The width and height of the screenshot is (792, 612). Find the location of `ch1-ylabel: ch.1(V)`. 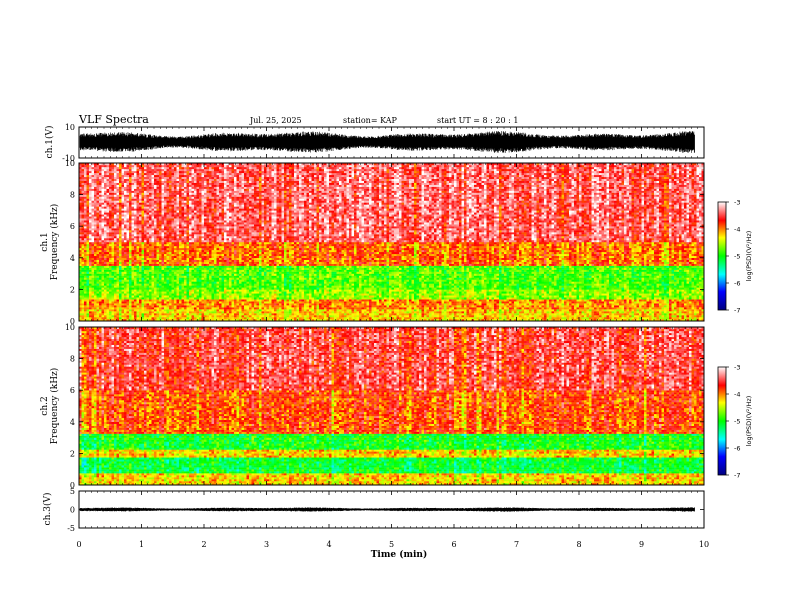

ch1-ylabel: ch.1(V) is located at coordinates (49, 142).